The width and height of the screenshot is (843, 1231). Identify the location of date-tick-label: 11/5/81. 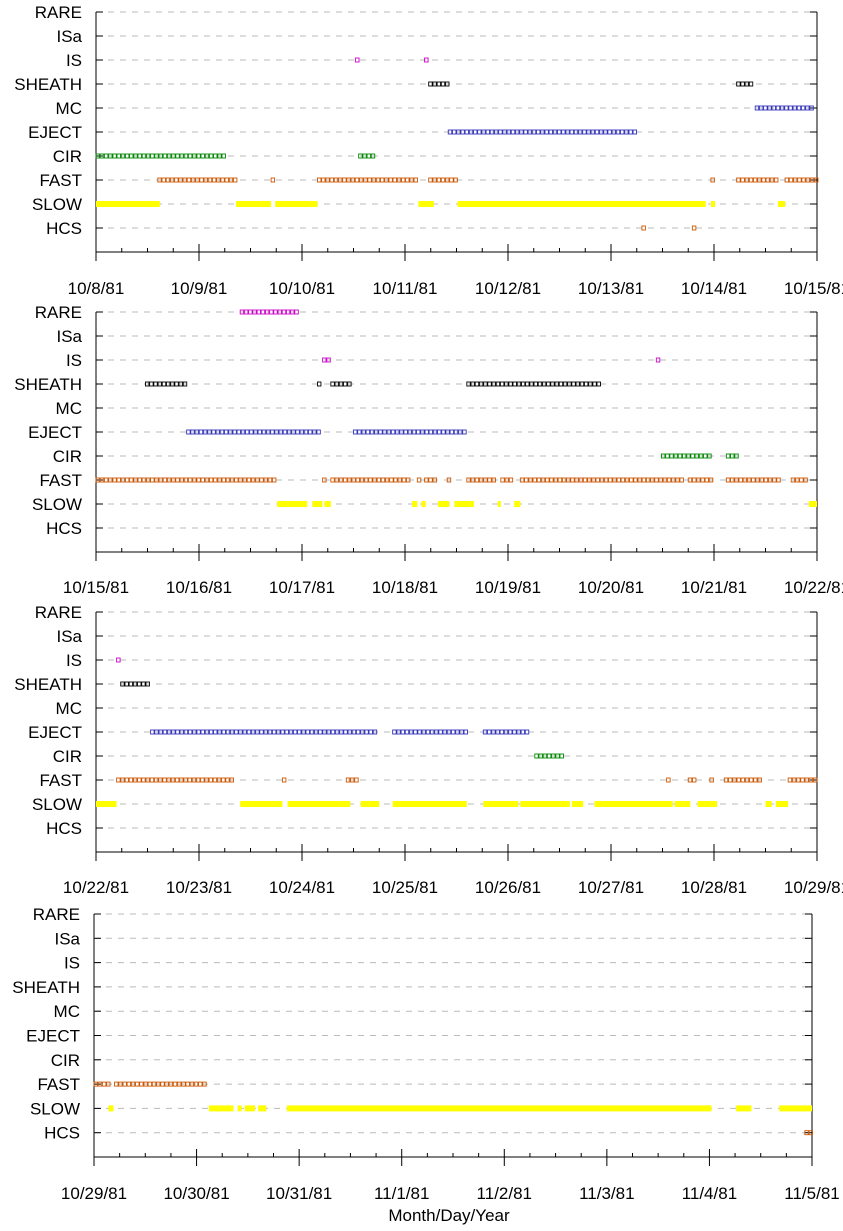
(811, 1193).